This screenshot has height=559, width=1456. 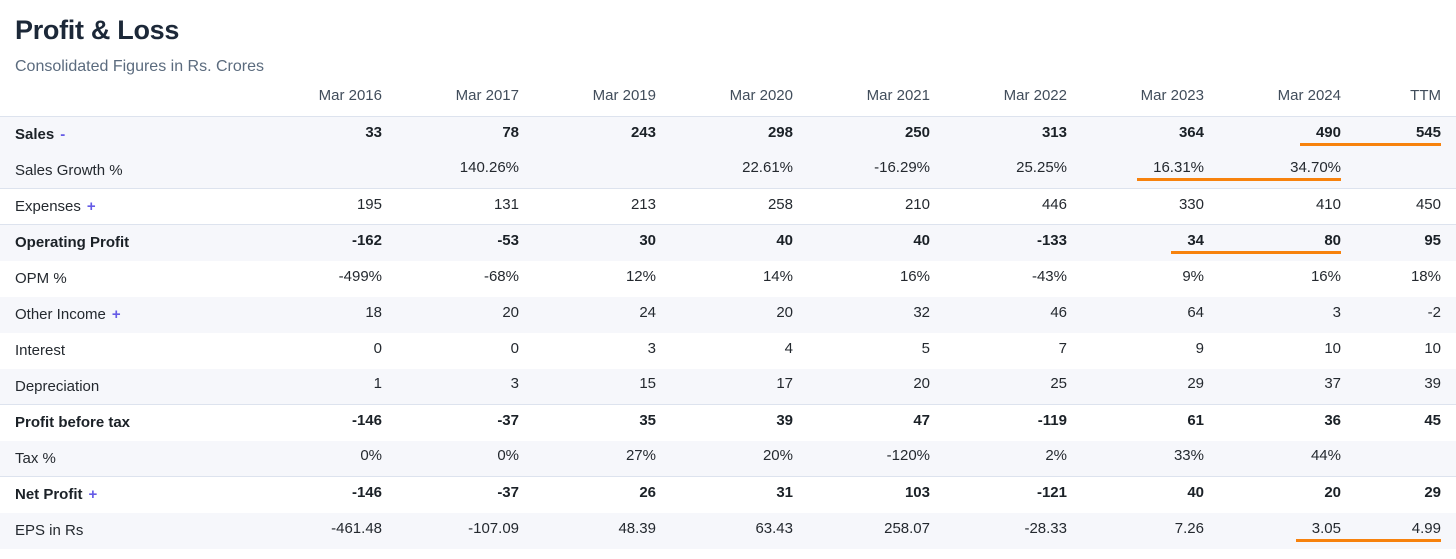 What do you see at coordinates (728, 279) in the screenshot?
I see `row-opm: OPM % -499% -68% 12% 14% 16% -43% 9% 16% 18%` at bounding box center [728, 279].